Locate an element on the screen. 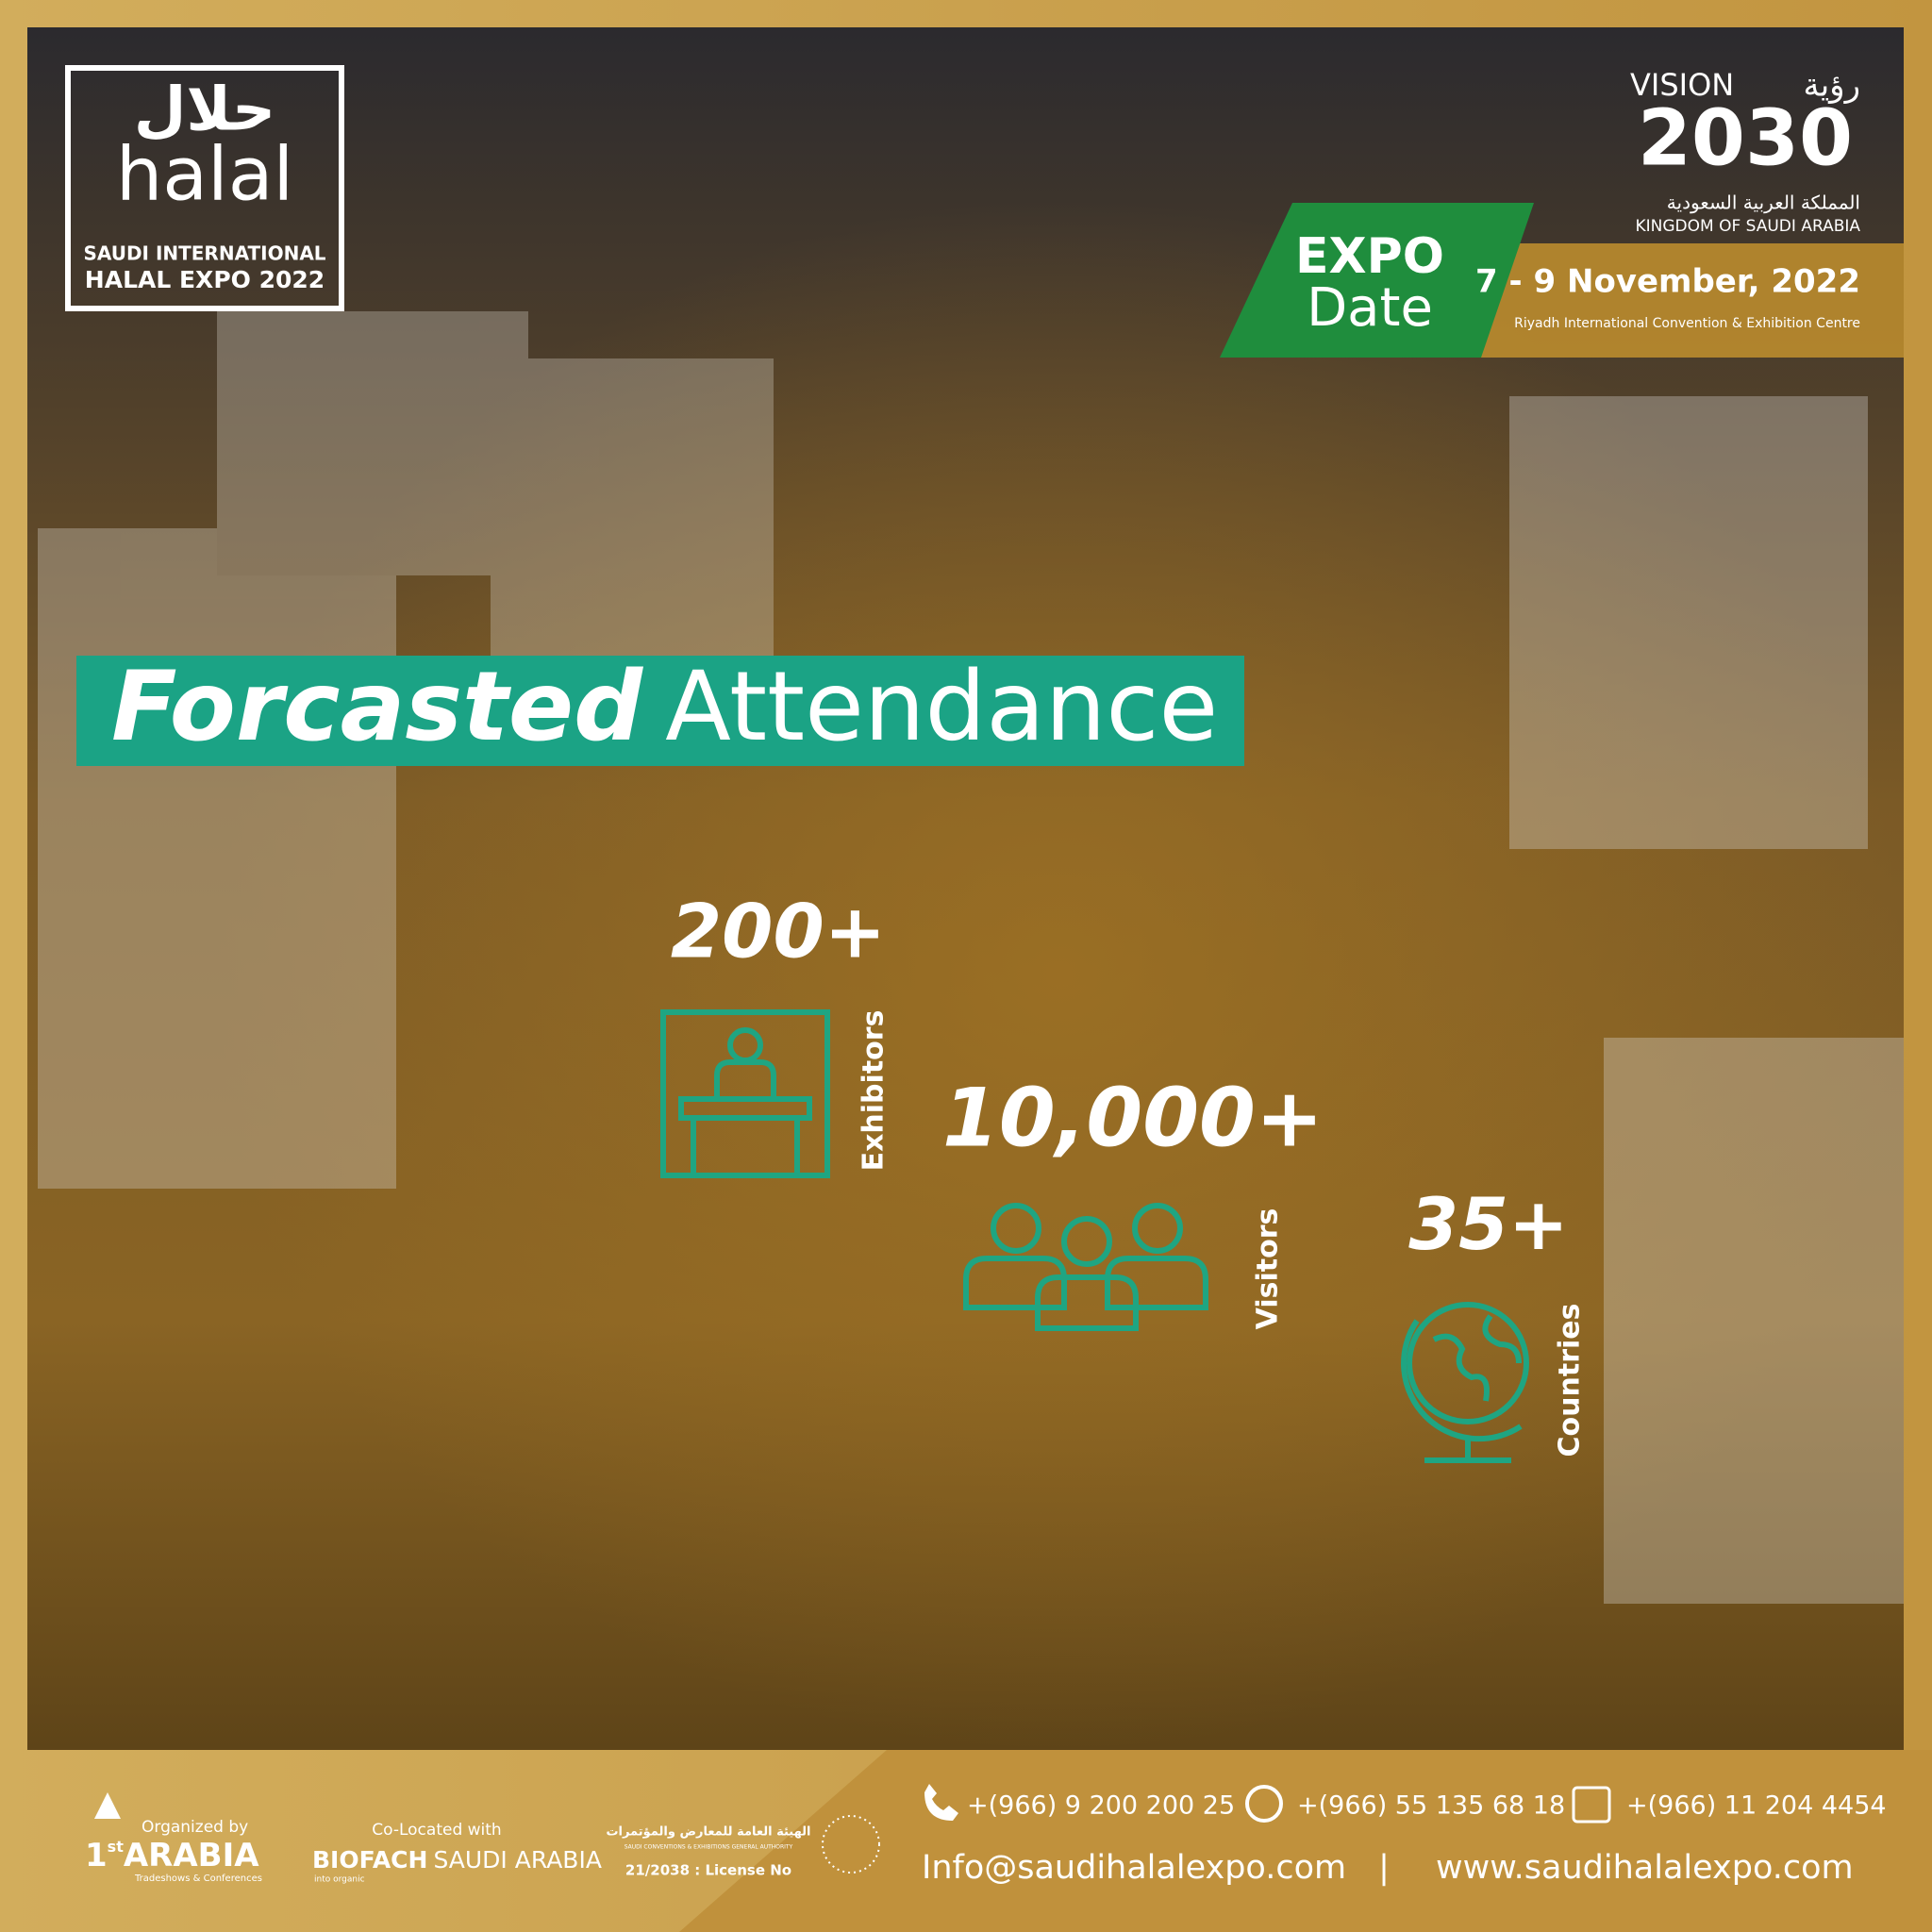  stat-value: 200+ is located at coordinates (779, 932).